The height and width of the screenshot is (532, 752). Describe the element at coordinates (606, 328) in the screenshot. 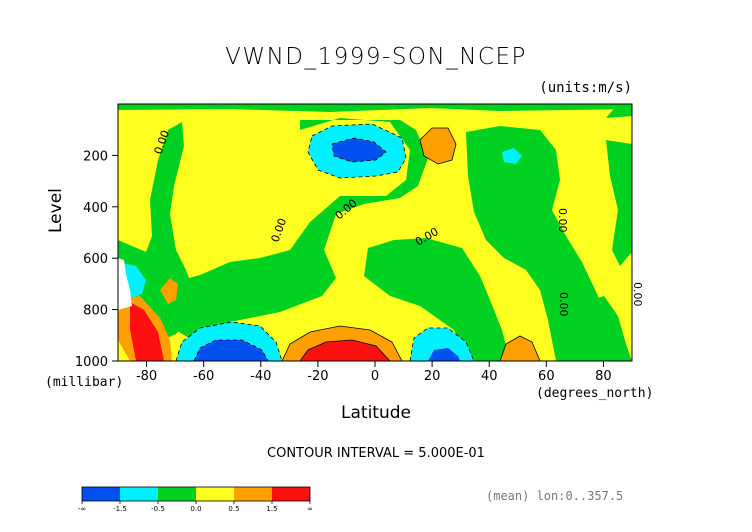

I see `region-green-bottom-right` at that location.